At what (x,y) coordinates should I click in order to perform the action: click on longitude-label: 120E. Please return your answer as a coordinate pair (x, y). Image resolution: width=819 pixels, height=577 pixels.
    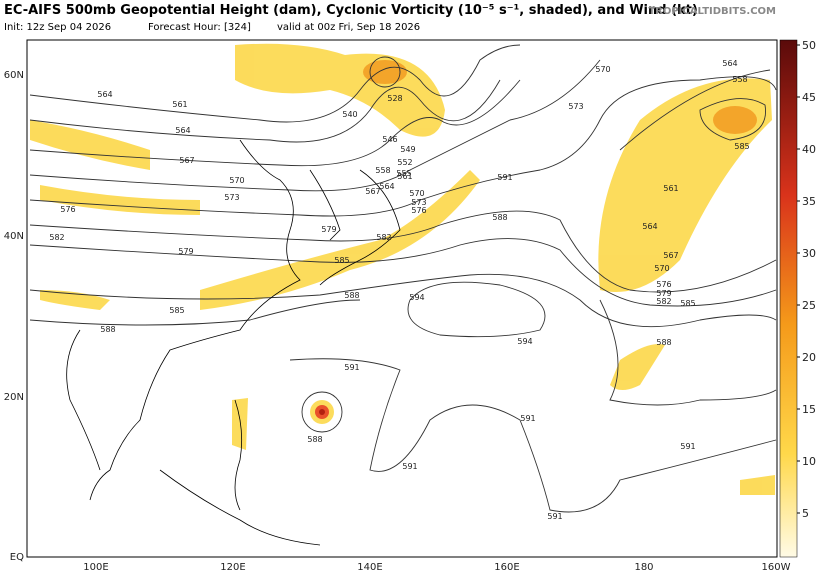
    Looking at the image, I should click on (232, 567).